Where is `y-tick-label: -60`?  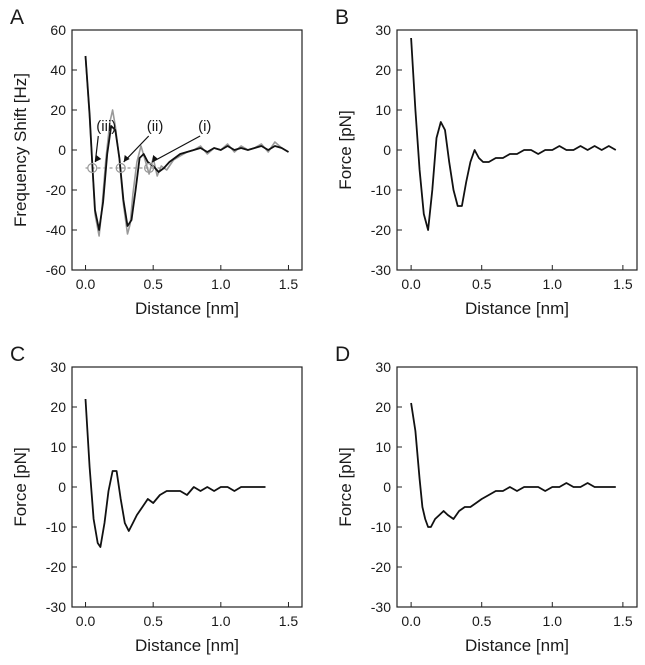 y-tick-label: -60 is located at coordinates (56, 270).